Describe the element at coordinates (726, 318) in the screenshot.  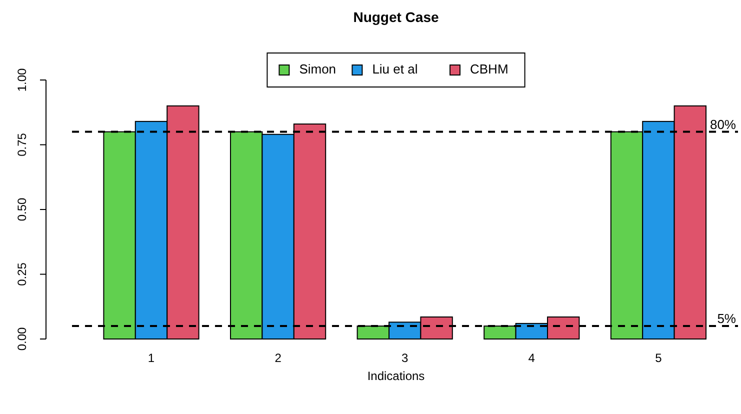
I see `ref-line-label: 5%` at that location.